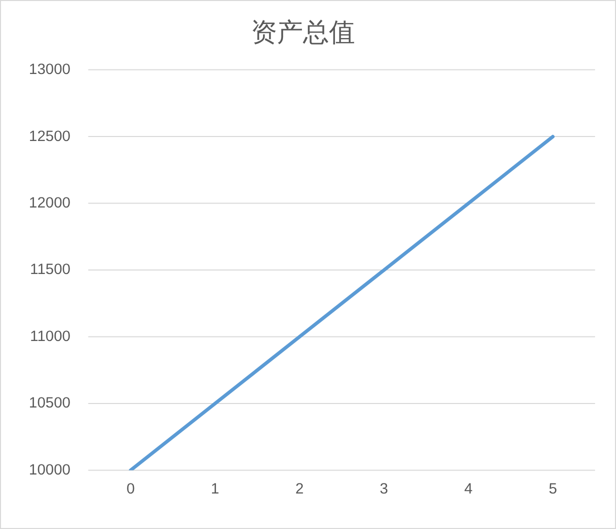  I want to click on x-tick-label: 5, so click(552, 489).